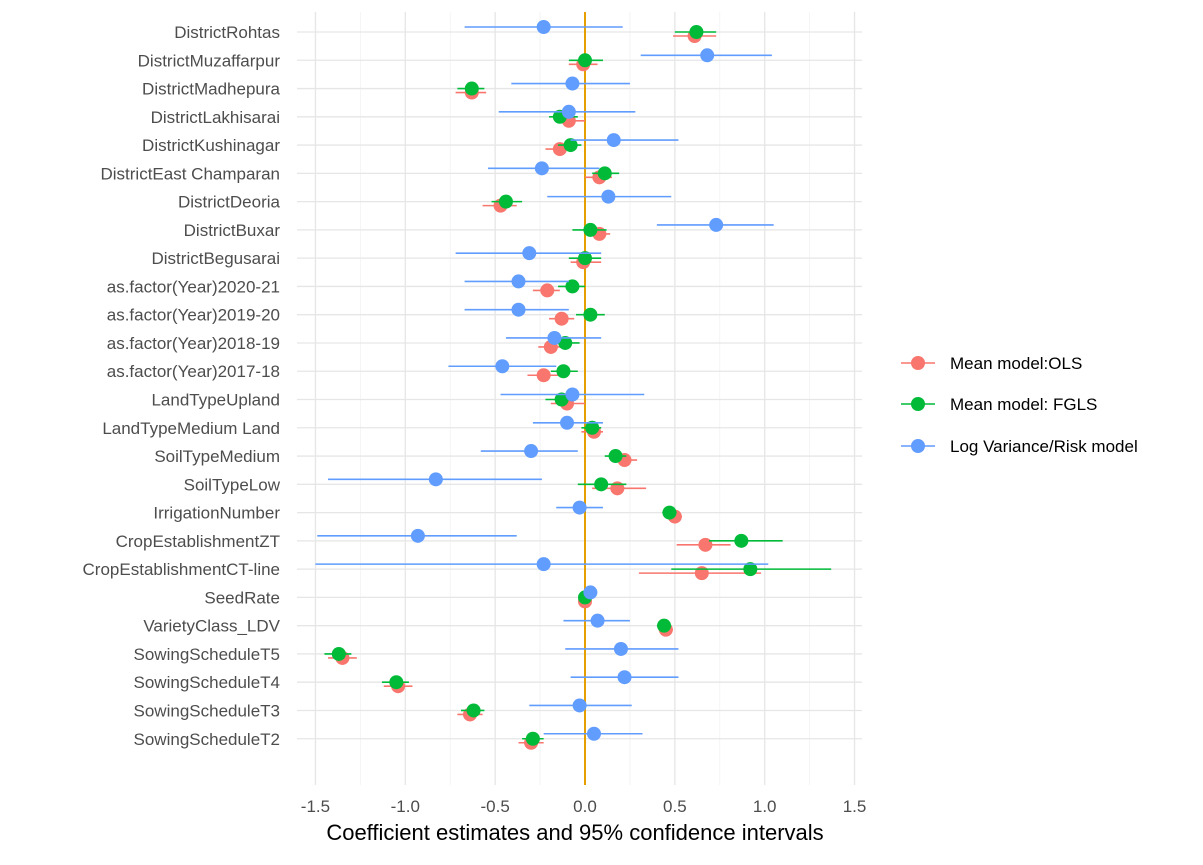 This screenshot has width=1203, height=865. Describe the element at coordinates (405, 806) in the screenshot. I see `x-tick-label: -1.0` at that location.